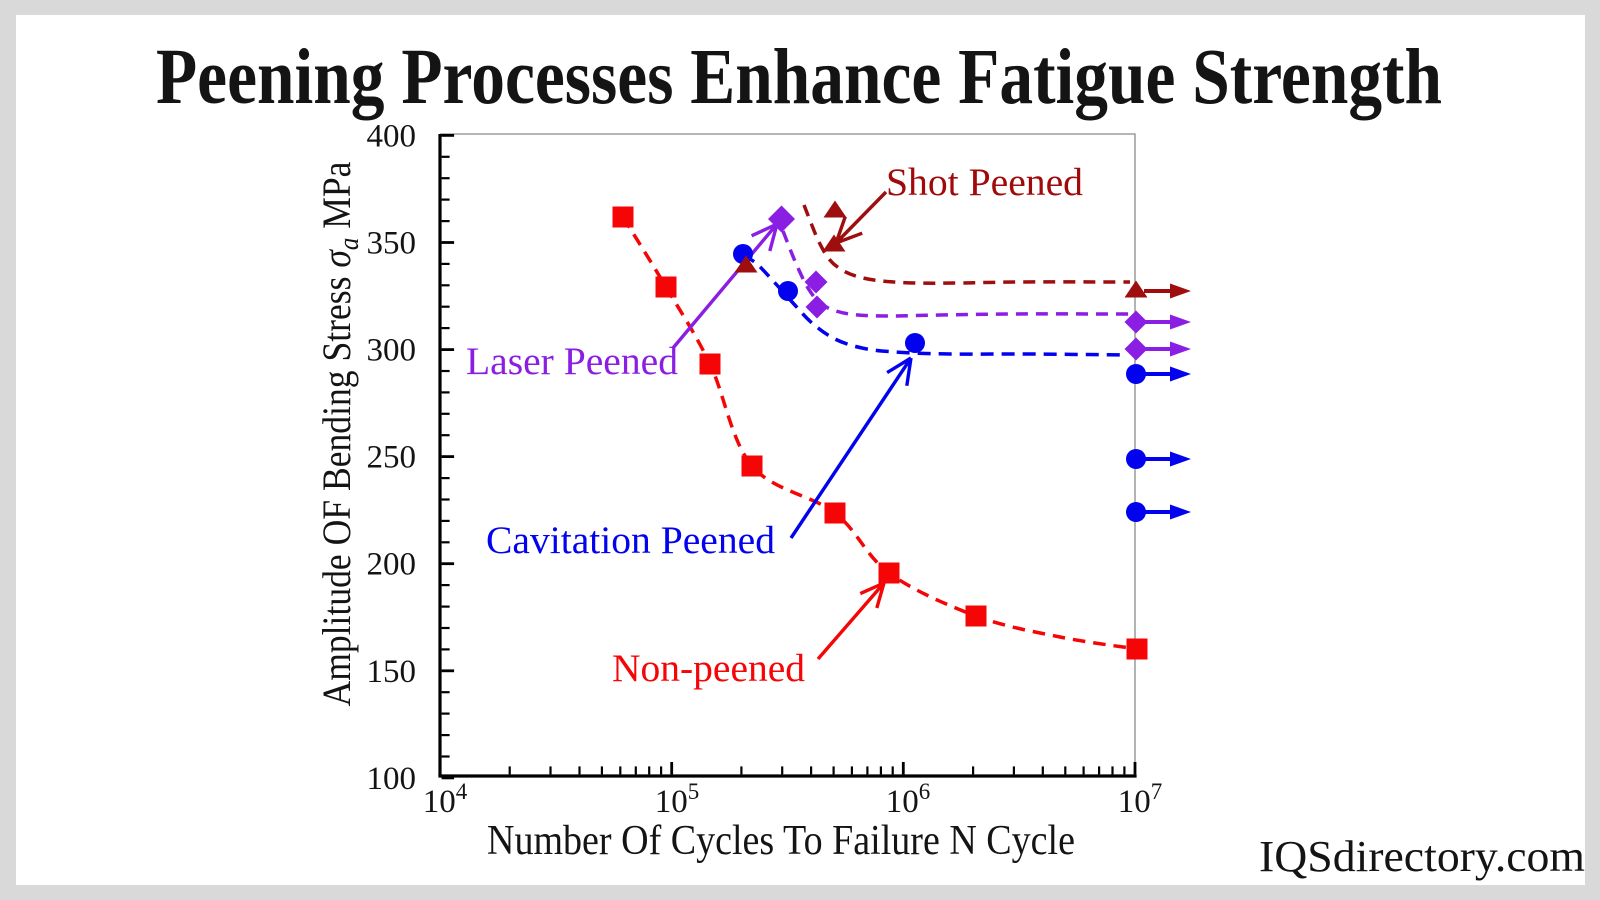 The height and width of the screenshot is (900, 1600). I want to click on svg-text: 150, so click(392, 672).